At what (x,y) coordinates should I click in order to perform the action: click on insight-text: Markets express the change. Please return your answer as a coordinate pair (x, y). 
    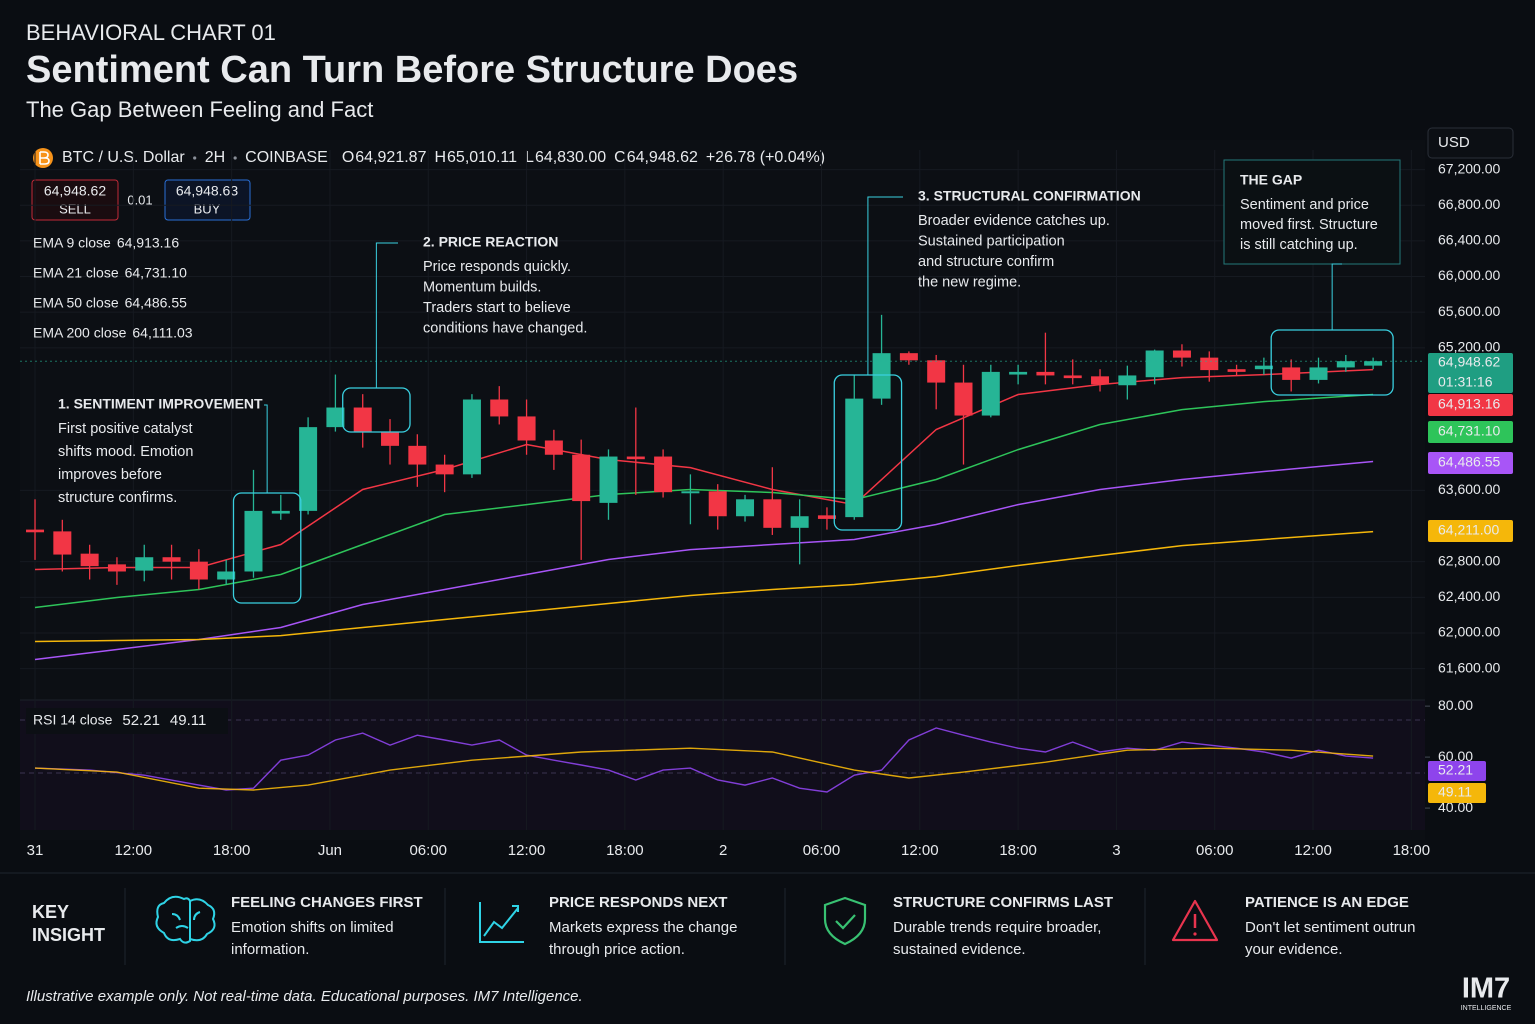
    Looking at the image, I should click on (643, 927).